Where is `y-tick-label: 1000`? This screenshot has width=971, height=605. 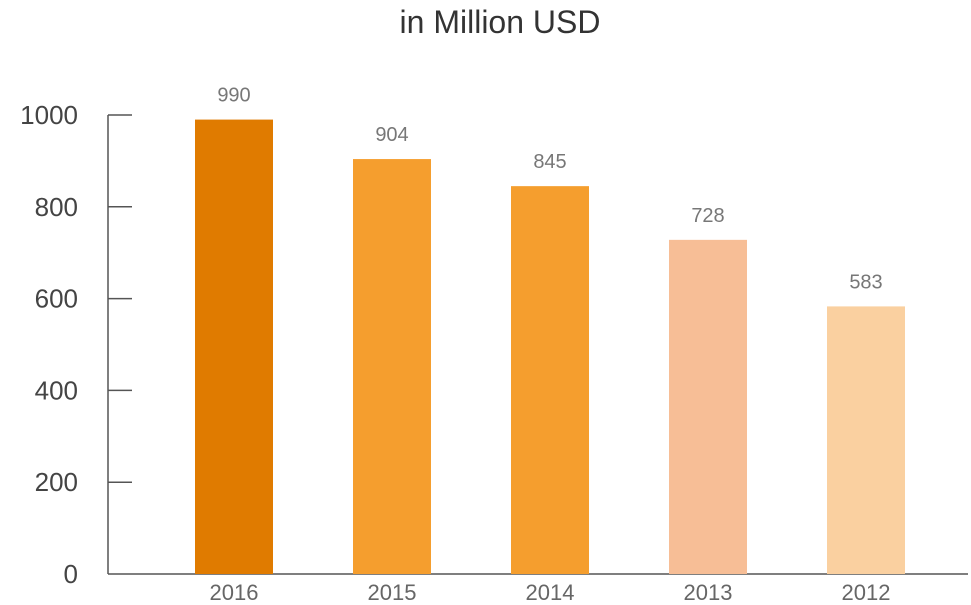 y-tick-label: 1000 is located at coordinates (49, 115).